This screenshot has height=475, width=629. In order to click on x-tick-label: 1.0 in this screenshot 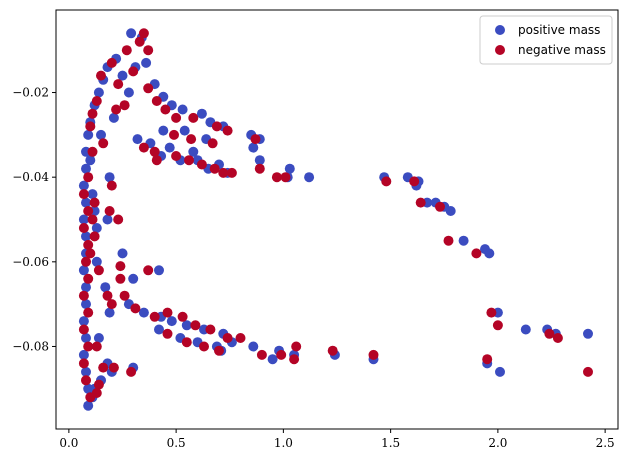, I will do `click(283, 443)`.